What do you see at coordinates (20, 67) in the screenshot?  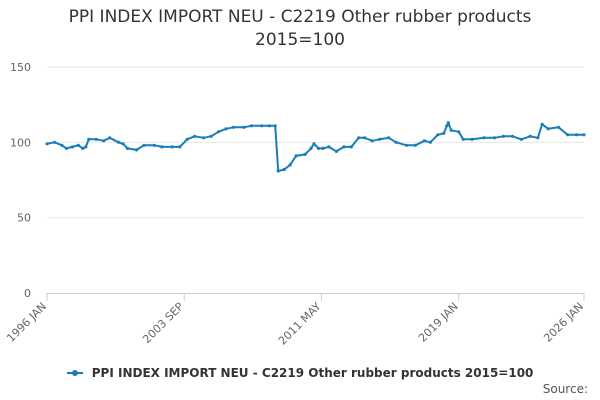 I see `y-tick-label-150: 150` at bounding box center [20, 67].